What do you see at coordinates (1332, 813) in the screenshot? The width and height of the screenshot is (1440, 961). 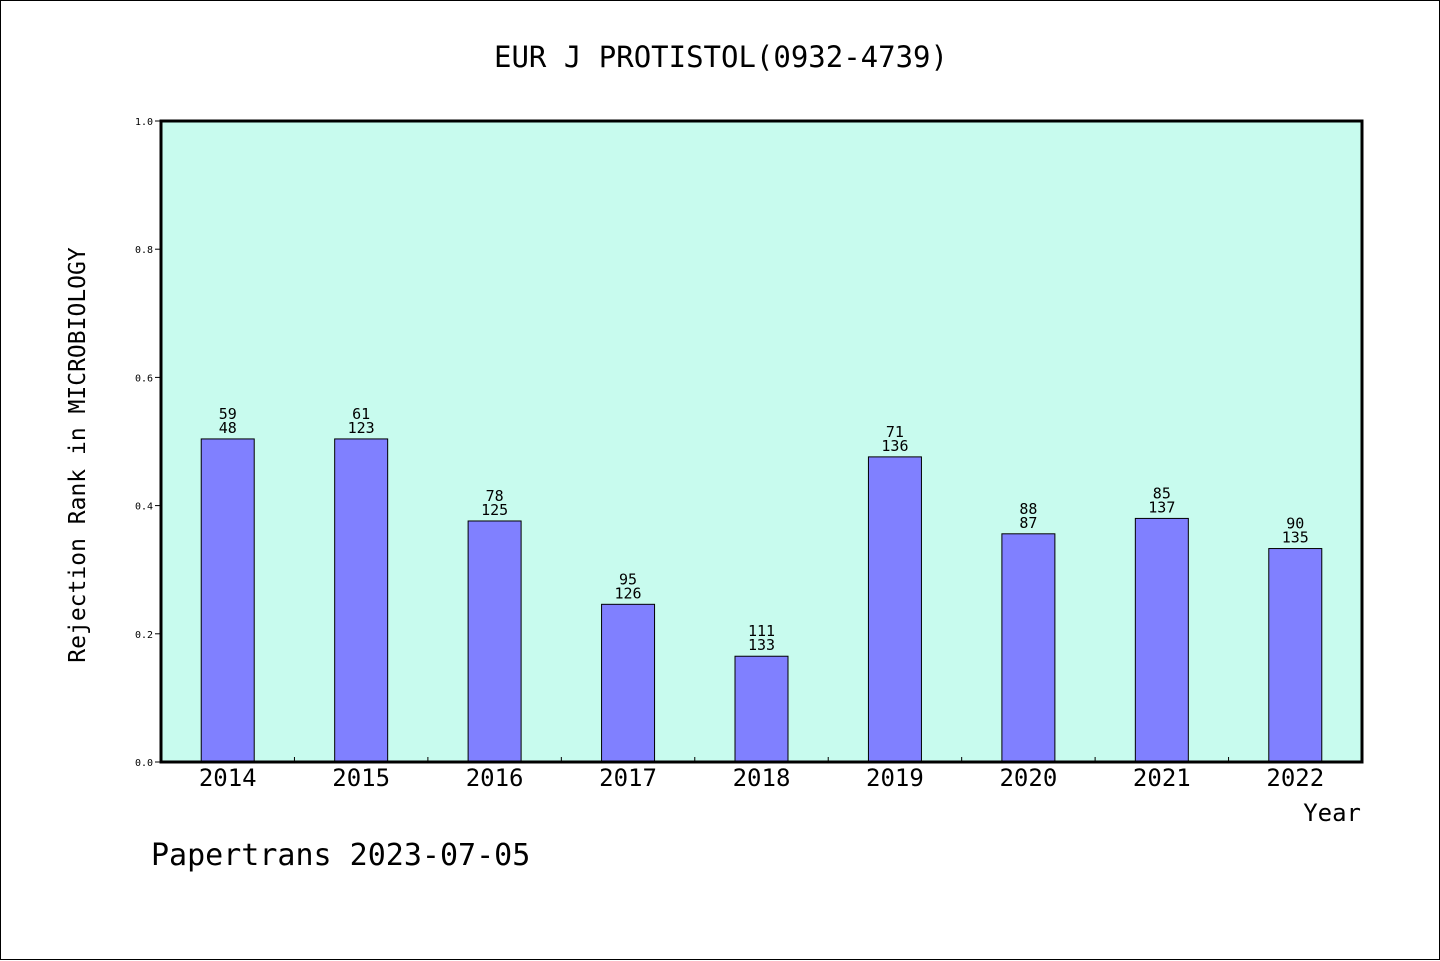 I see `x-axis-label: Year` at bounding box center [1332, 813].